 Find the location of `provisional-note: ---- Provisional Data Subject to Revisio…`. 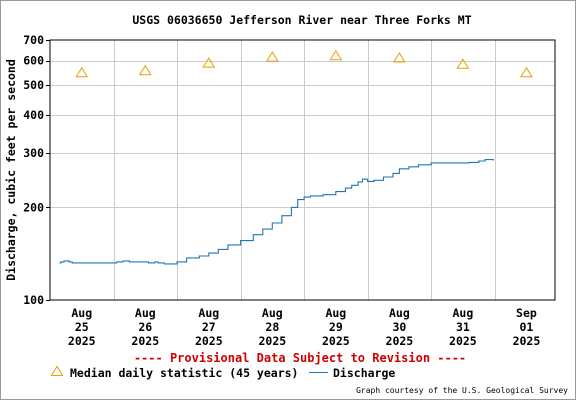

provisional-note: ---- Provisional Data Subject to Revisio… is located at coordinates (300, 358).